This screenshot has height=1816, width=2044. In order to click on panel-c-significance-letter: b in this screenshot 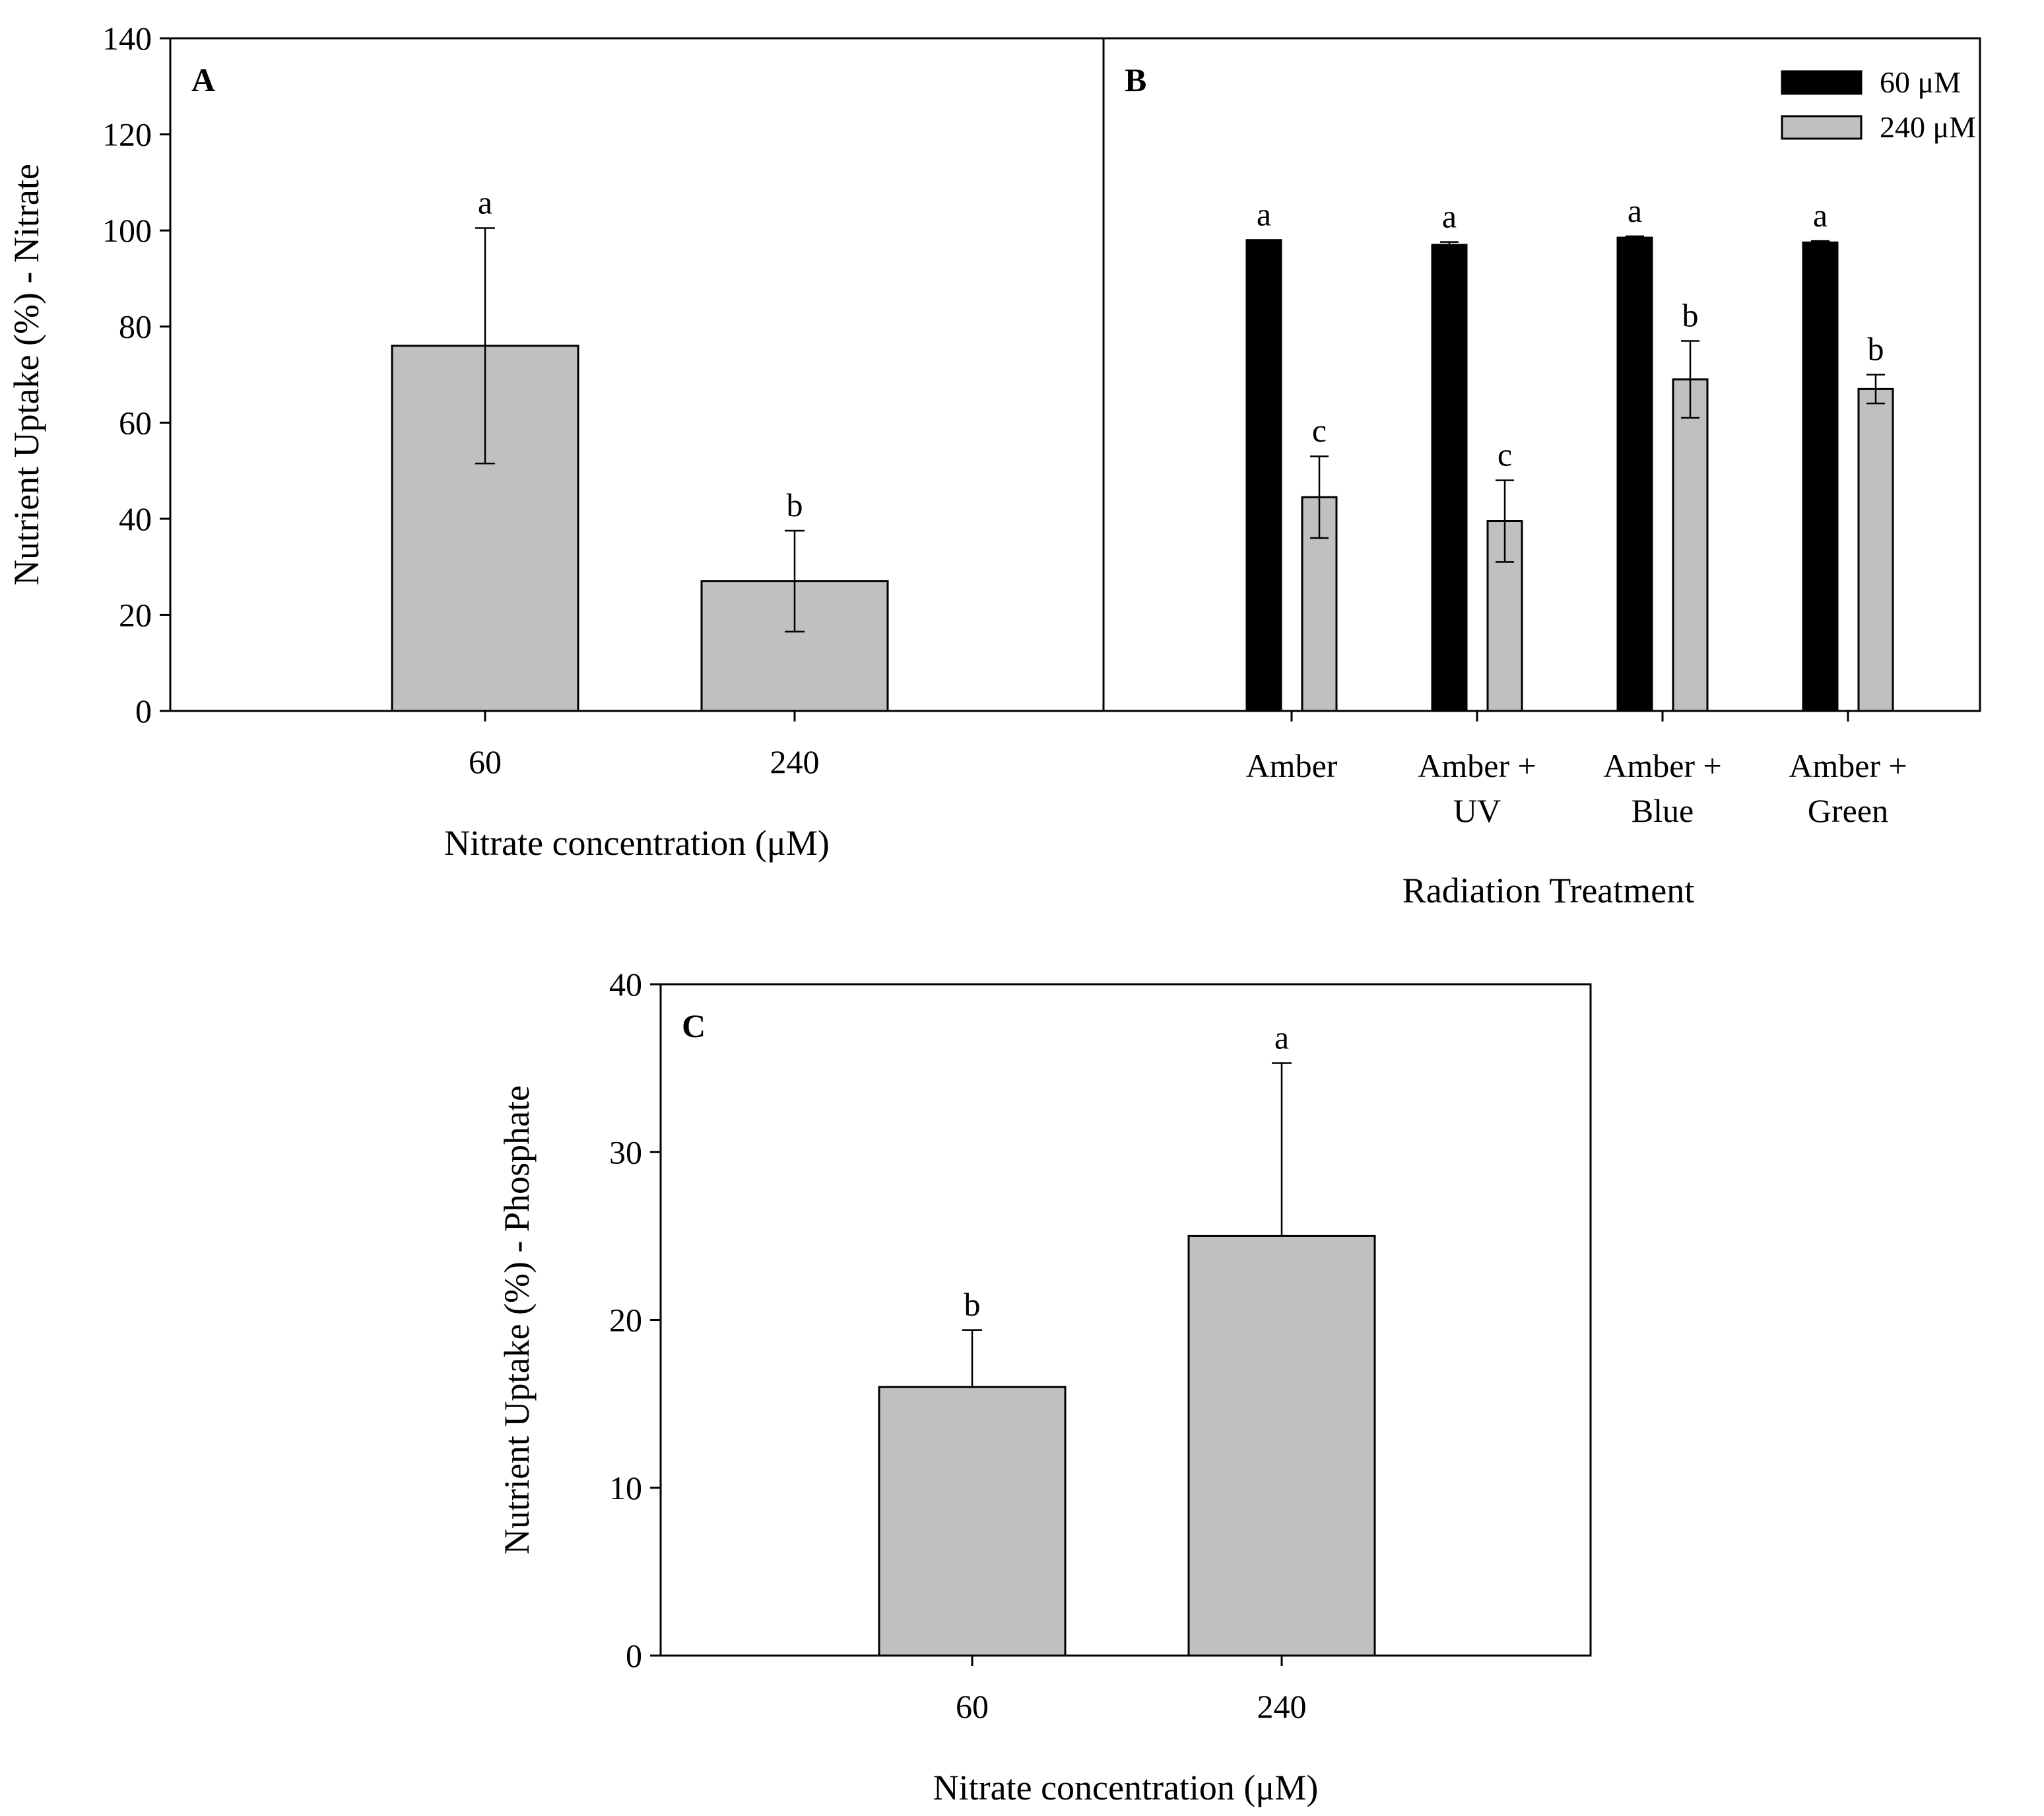, I will do `click(972, 1305)`.